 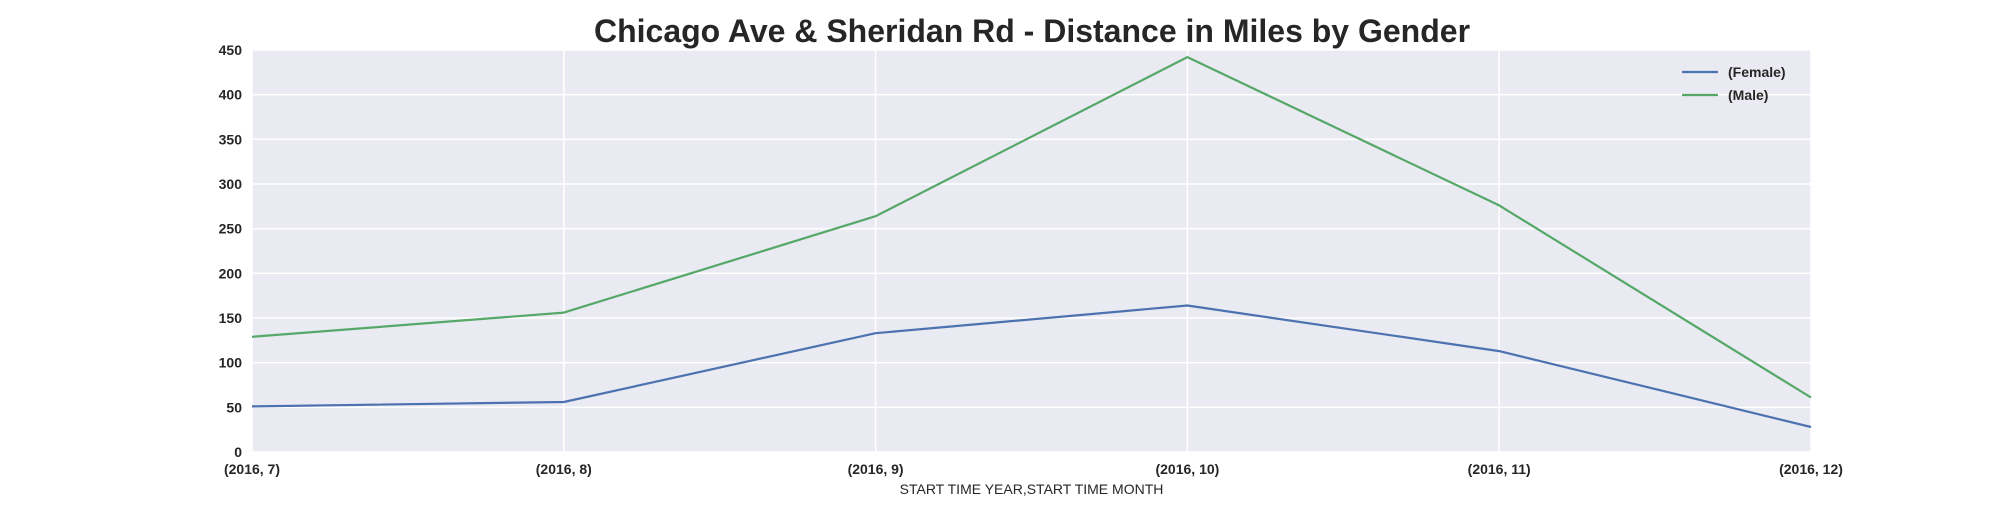 I want to click on y-tick-label: 100, so click(x=231, y=363).